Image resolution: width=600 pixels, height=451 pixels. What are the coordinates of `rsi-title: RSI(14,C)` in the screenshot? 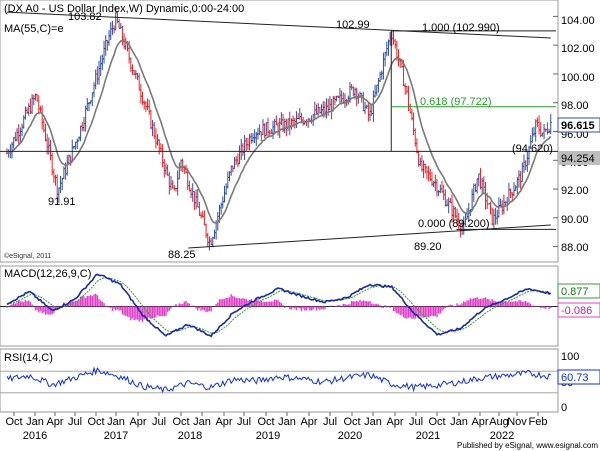 It's located at (28, 358).